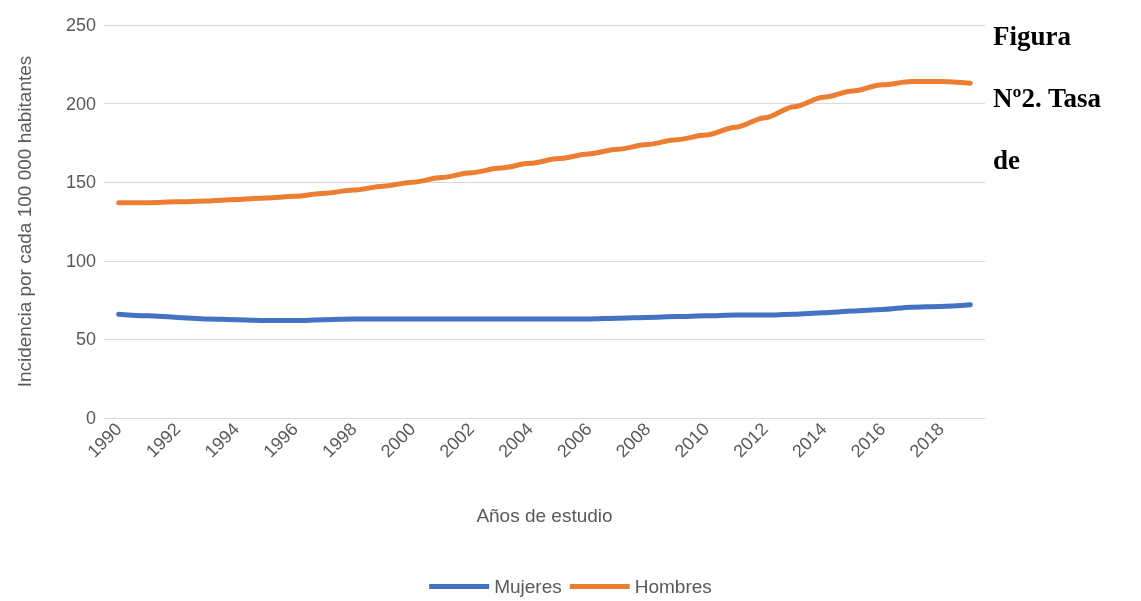  Describe the element at coordinates (80, 182) in the screenshot. I see `y-tick-label: 150` at that location.